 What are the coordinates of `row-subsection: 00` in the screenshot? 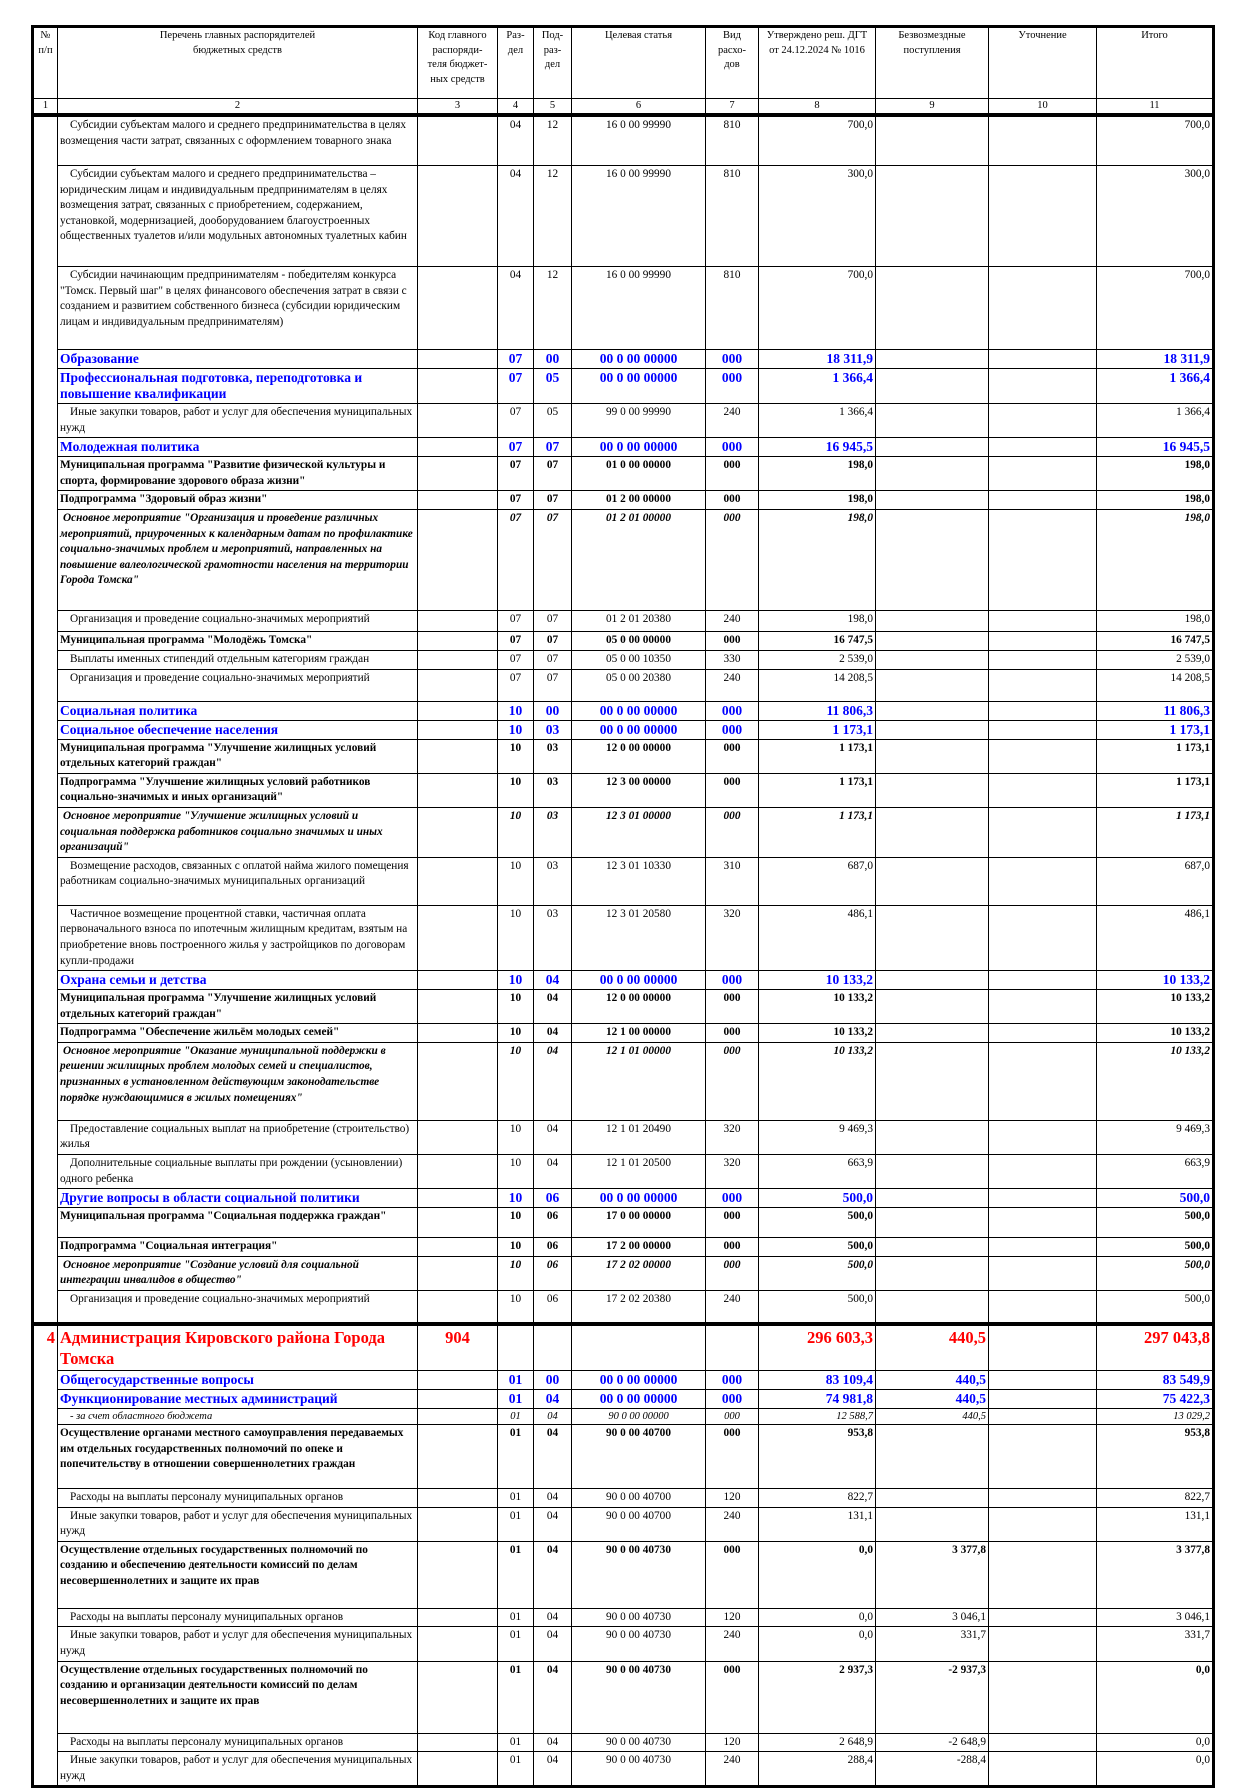 It's located at (552, 710).